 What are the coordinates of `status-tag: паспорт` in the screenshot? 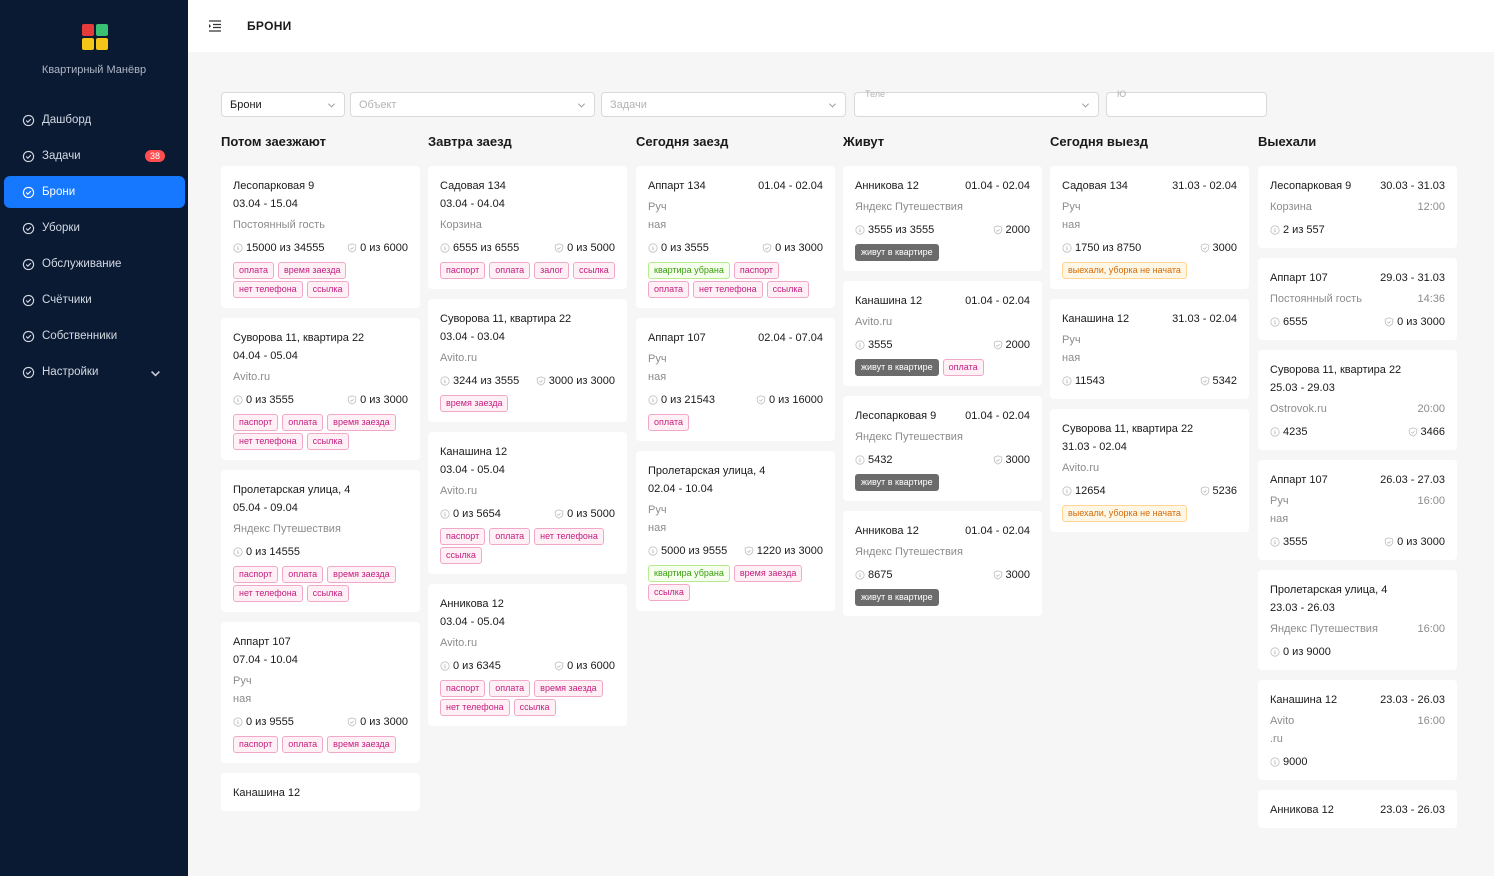 It's located at (756, 270).